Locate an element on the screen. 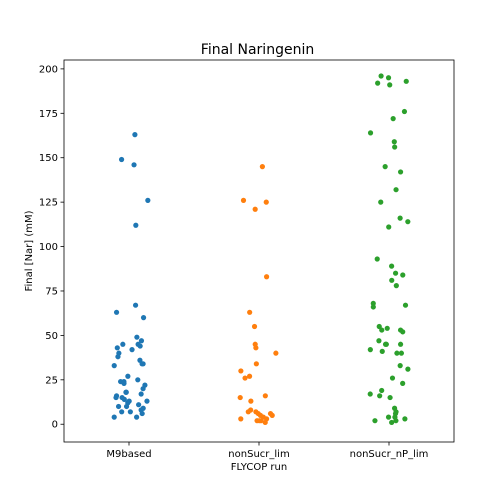 Image resolution: width=504 pixels, height=504 pixels. y-tick-label: 150 is located at coordinates (48, 158).